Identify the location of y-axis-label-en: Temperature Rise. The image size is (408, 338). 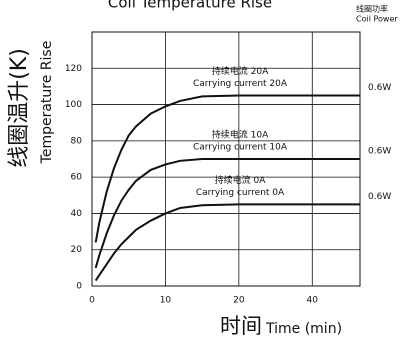
(47, 103).